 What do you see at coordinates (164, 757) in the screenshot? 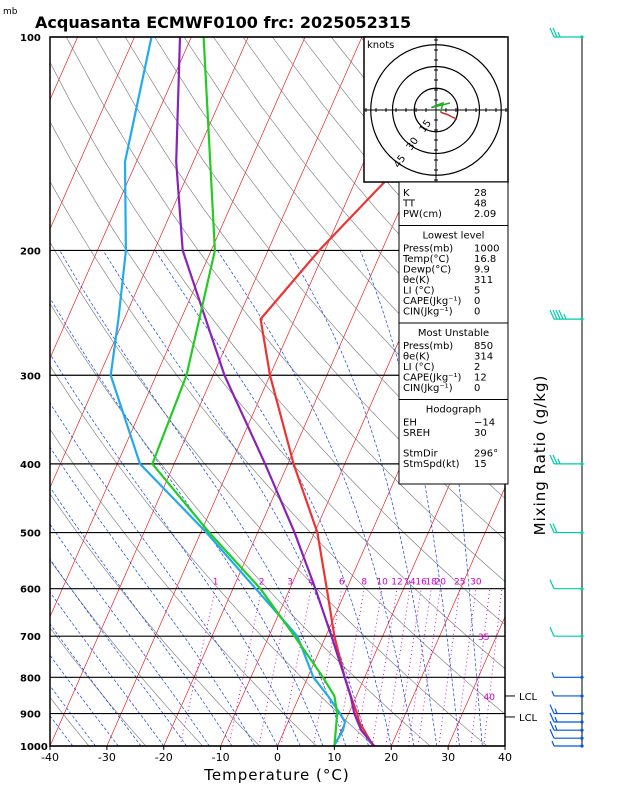
I see `x-tick-label: -20` at bounding box center [164, 757].